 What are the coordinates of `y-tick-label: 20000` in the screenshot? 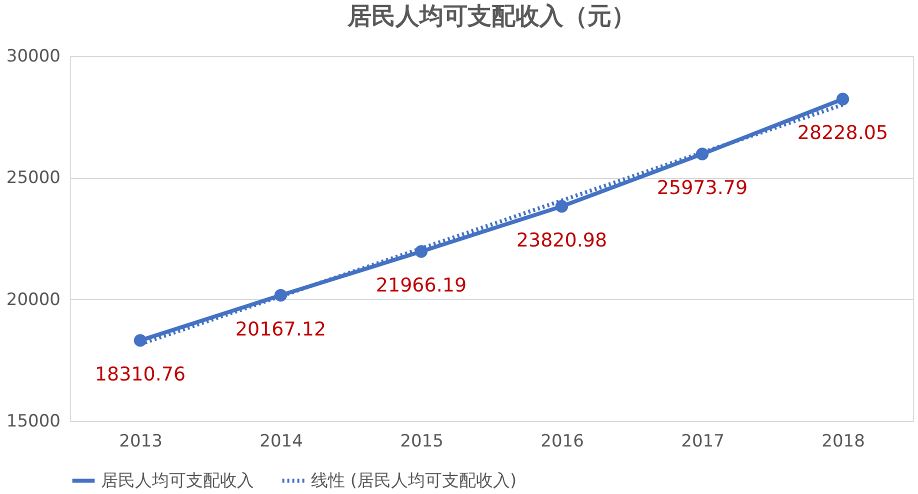 It's located at (33, 300).